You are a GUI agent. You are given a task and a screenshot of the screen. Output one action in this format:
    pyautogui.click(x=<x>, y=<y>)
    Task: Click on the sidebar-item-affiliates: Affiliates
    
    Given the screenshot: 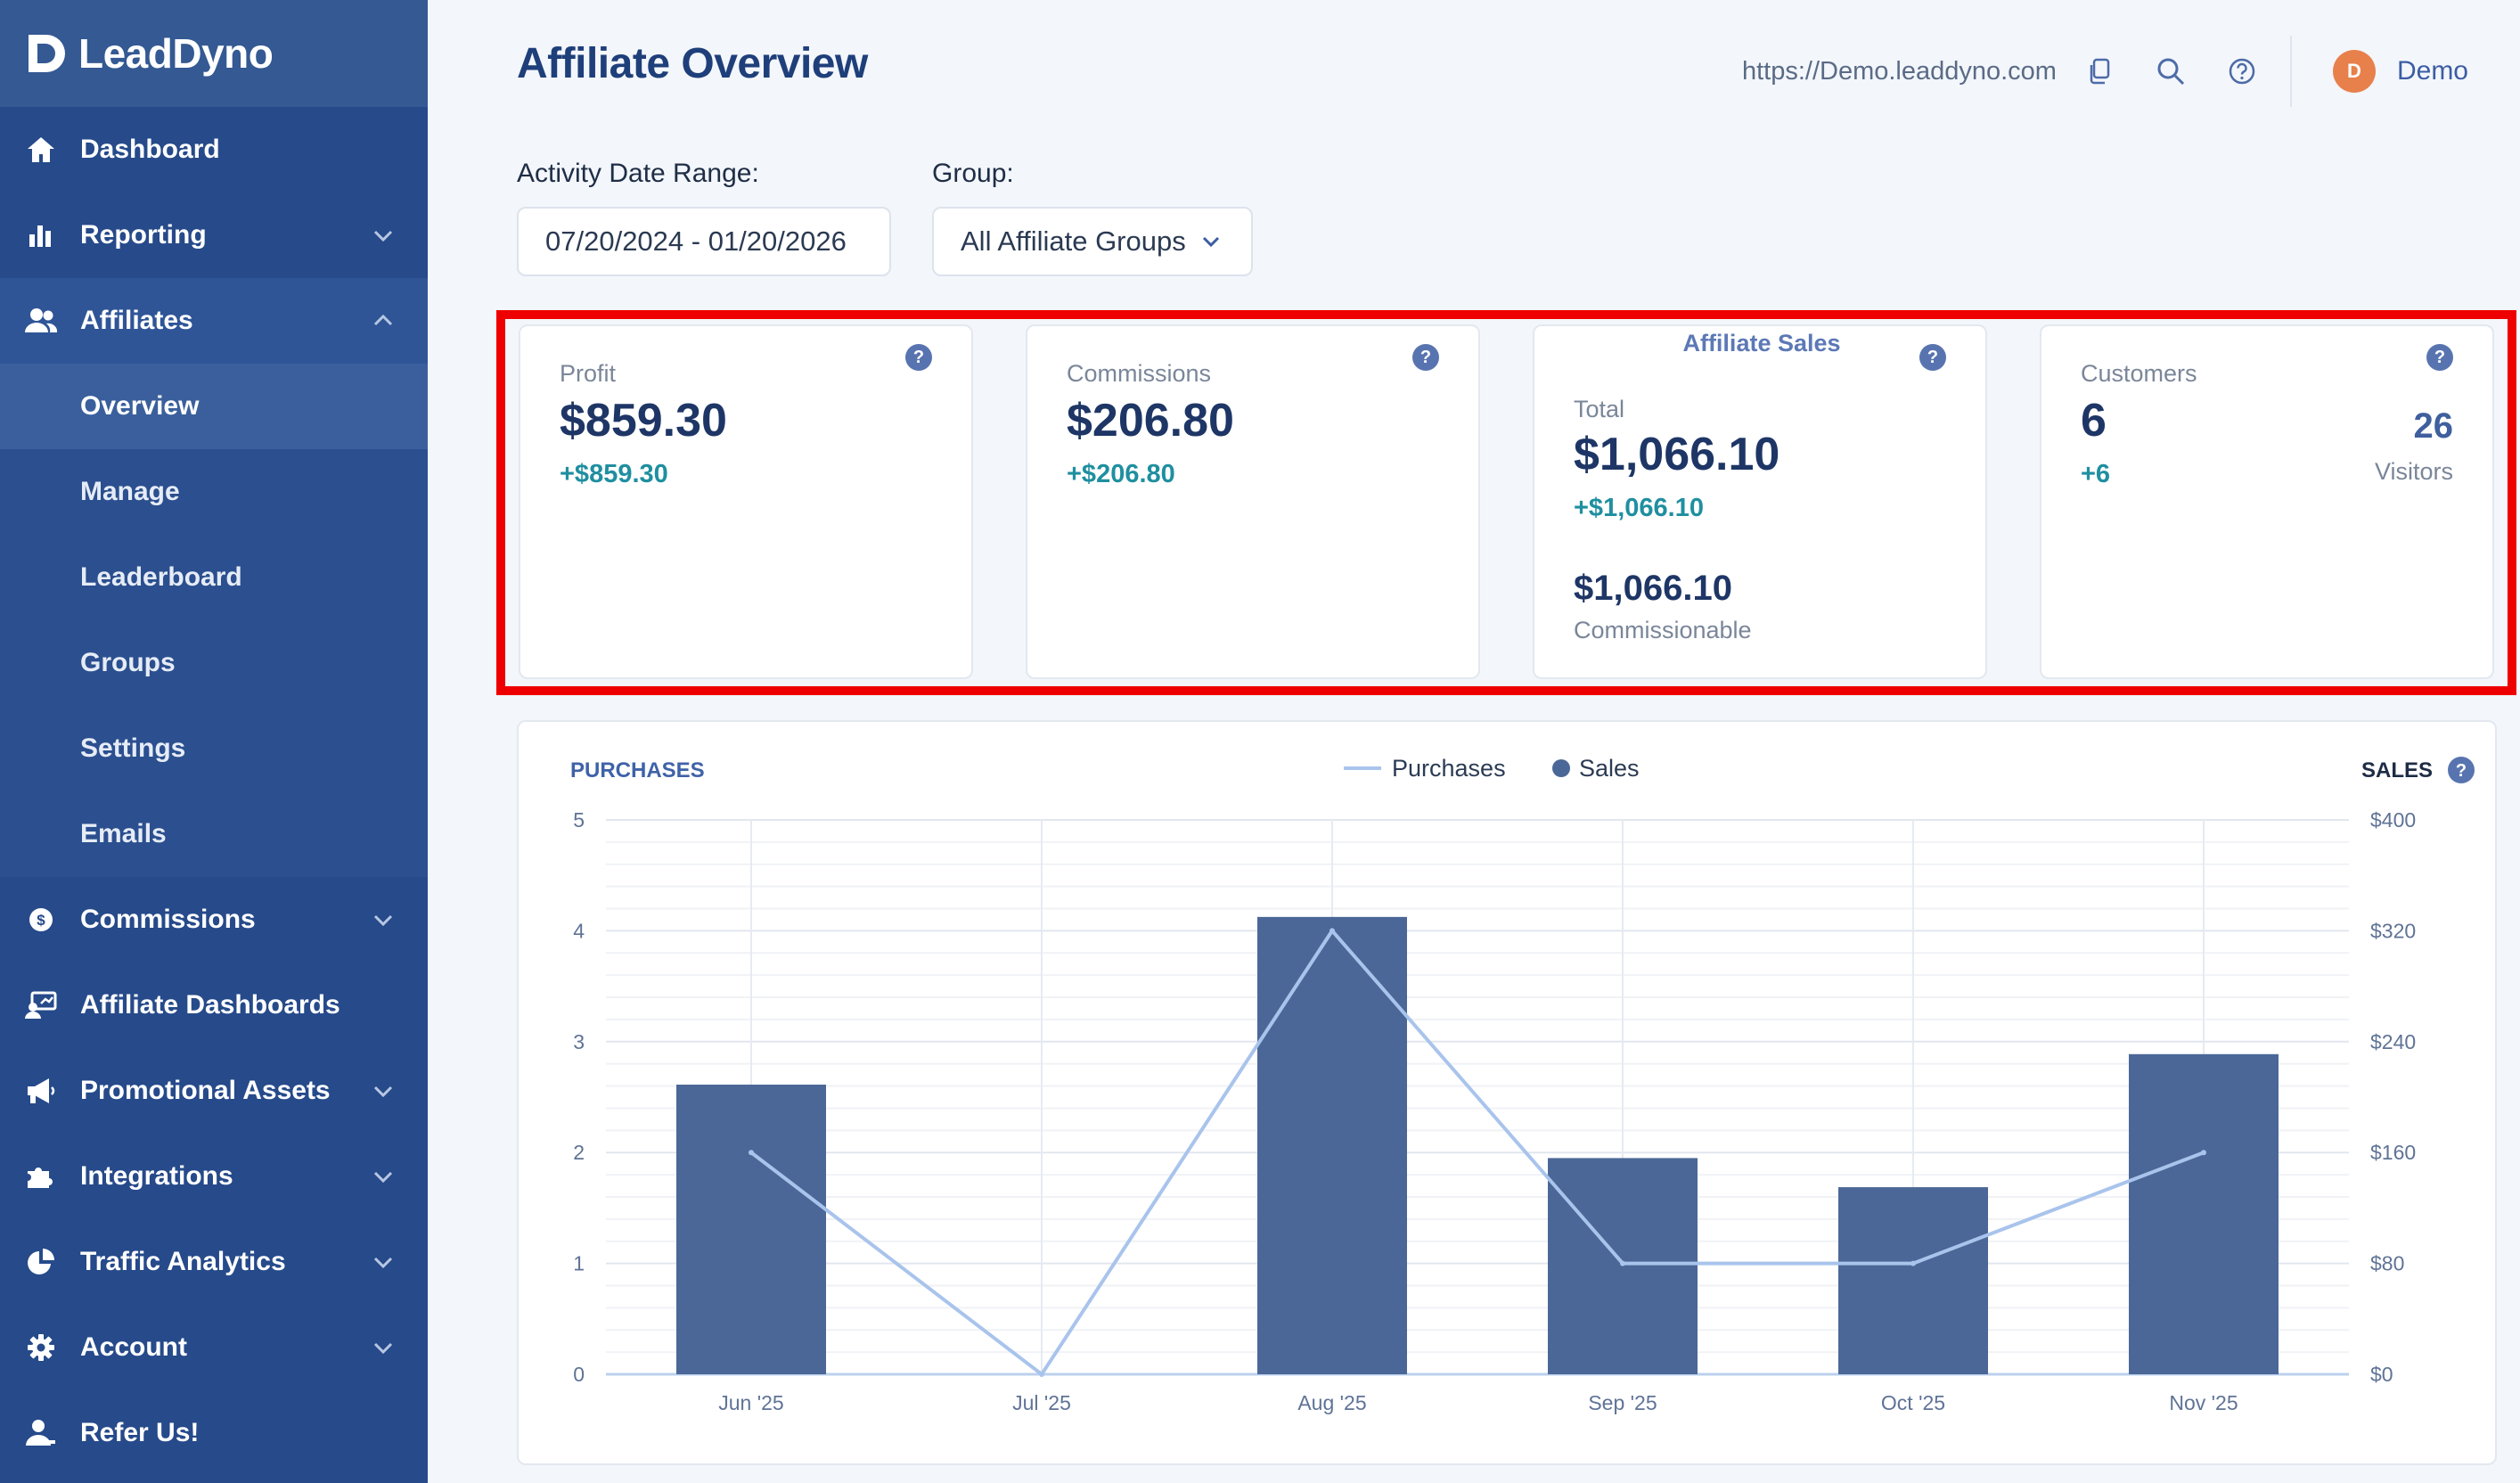 What is the action you would take?
    pyautogui.click(x=214, y=321)
    